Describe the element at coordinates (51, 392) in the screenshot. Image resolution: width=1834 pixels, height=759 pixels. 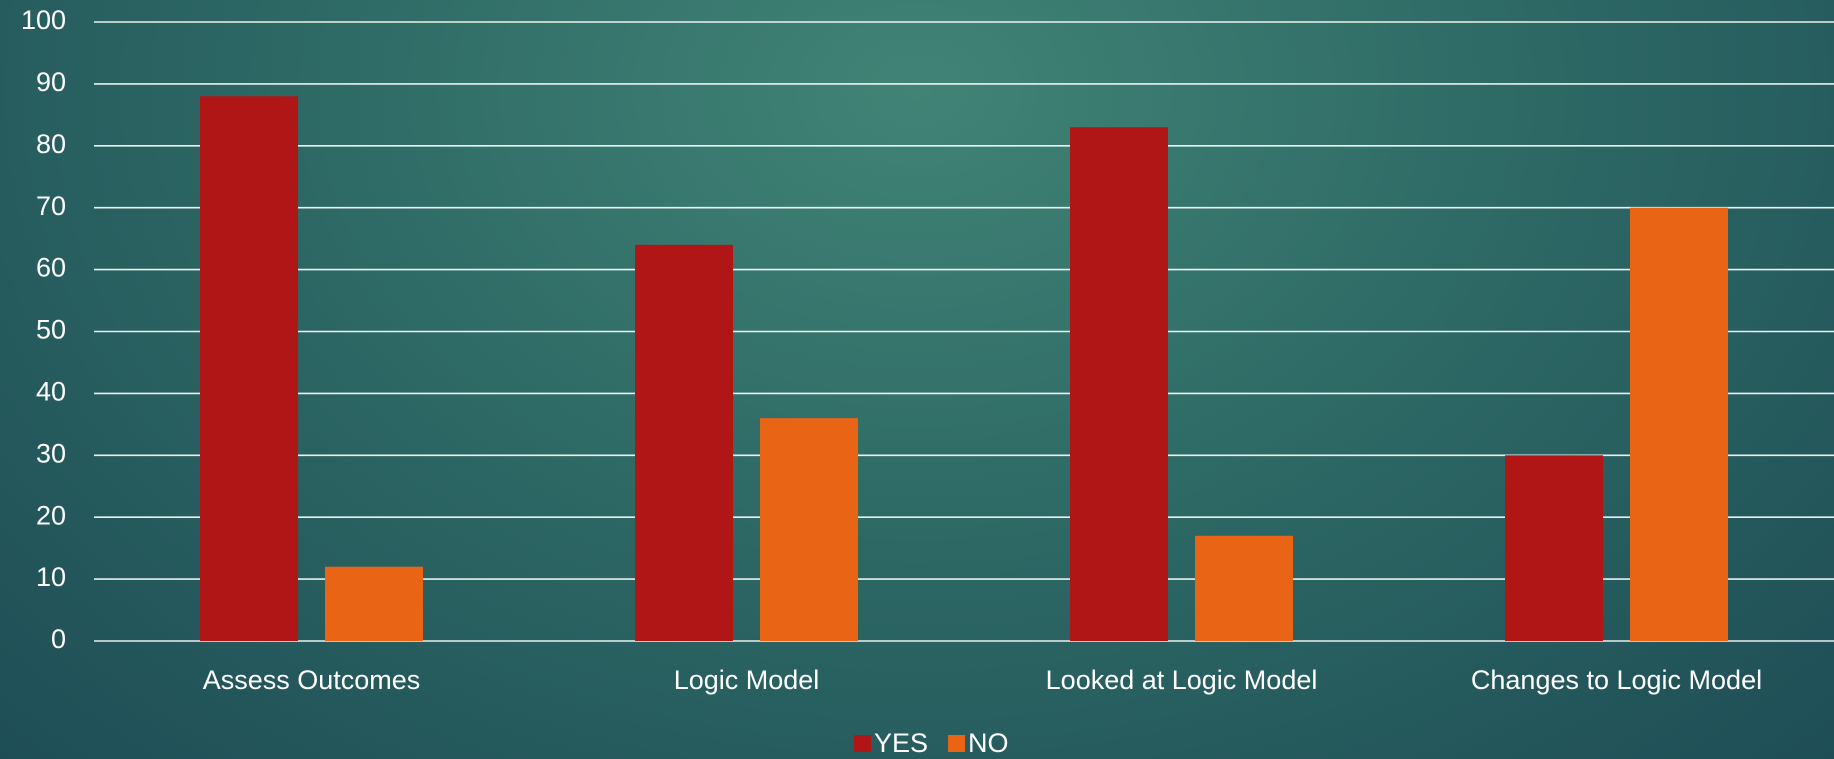
I see `y-tick-label: 40` at that location.